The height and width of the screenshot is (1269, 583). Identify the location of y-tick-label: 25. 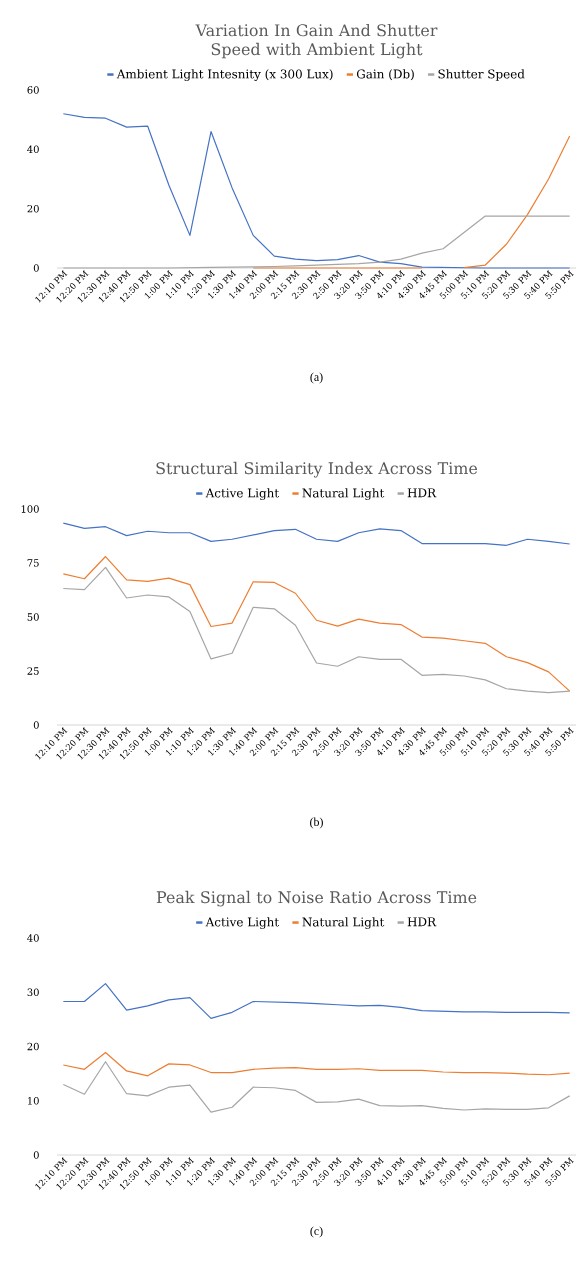
(33, 671).